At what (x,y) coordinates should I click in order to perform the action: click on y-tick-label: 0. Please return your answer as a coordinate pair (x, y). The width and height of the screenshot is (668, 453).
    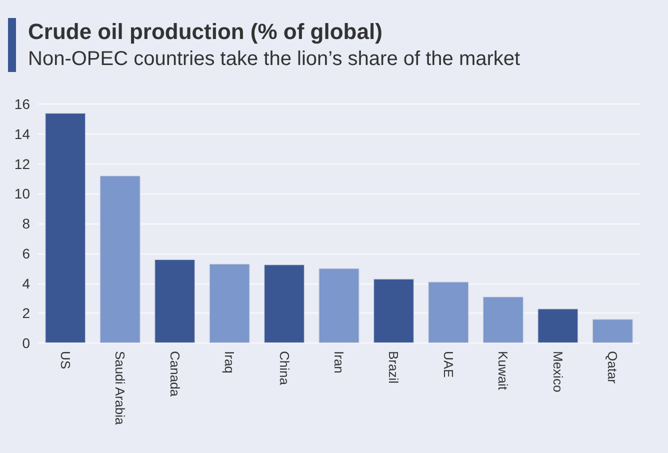
    Looking at the image, I should click on (26, 343).